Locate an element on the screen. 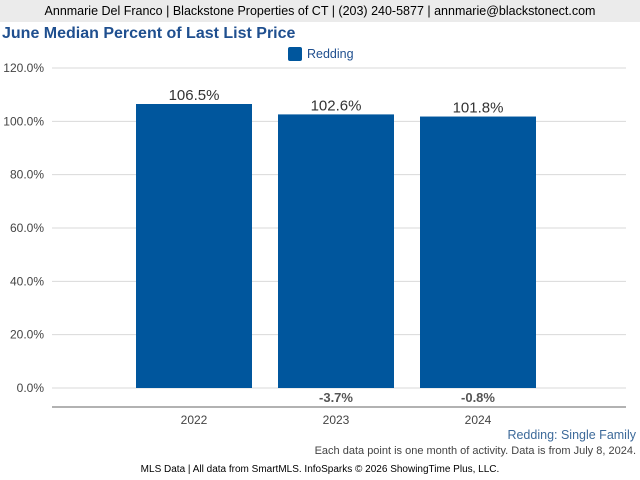 The image size is (640, 480). bar-value-label: 101.8% is located at coordinates (478, 108).